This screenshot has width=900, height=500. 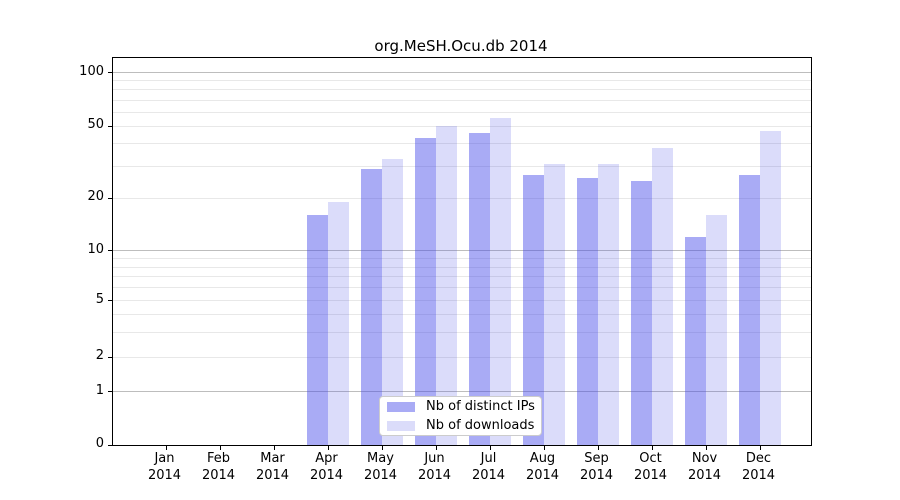 I want to click on y-tick-label: 50, so click(x=95, y=125).